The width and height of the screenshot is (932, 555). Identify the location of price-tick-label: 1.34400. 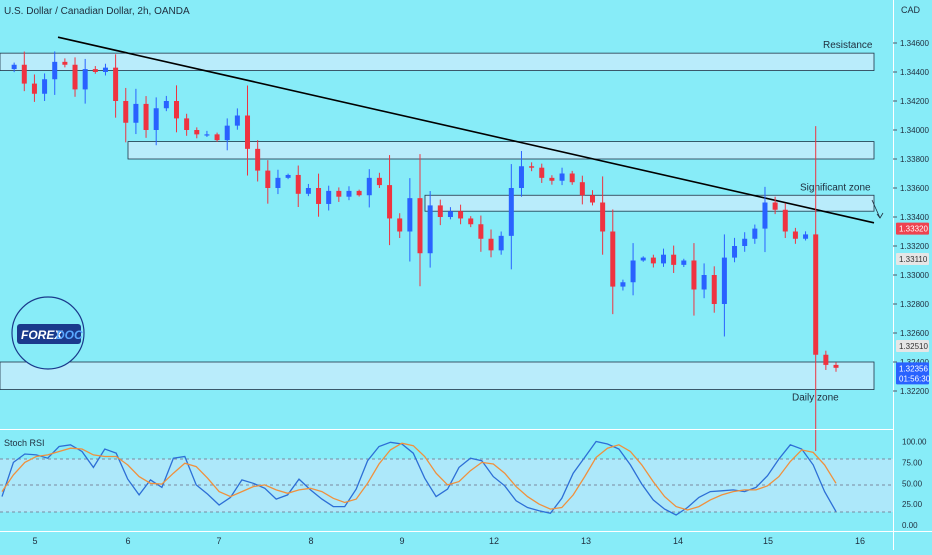
(914, 72).